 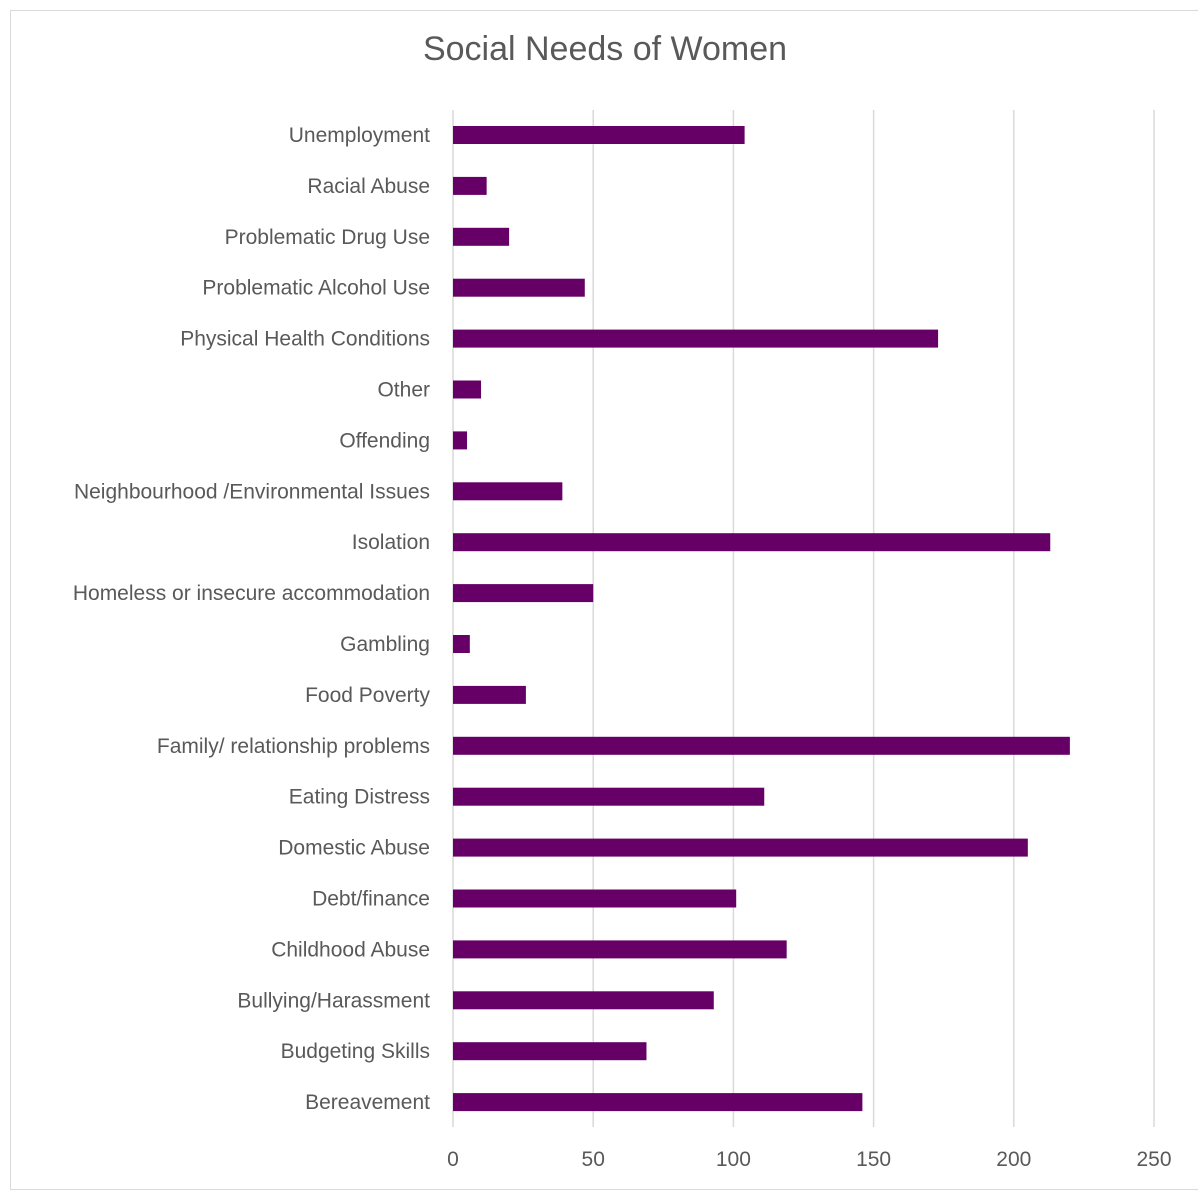 What do you see at coordinates (316, 288) in the screenshot?
I see `category-label: Problematic Alcohol Use` at bounding box center [316, 288].